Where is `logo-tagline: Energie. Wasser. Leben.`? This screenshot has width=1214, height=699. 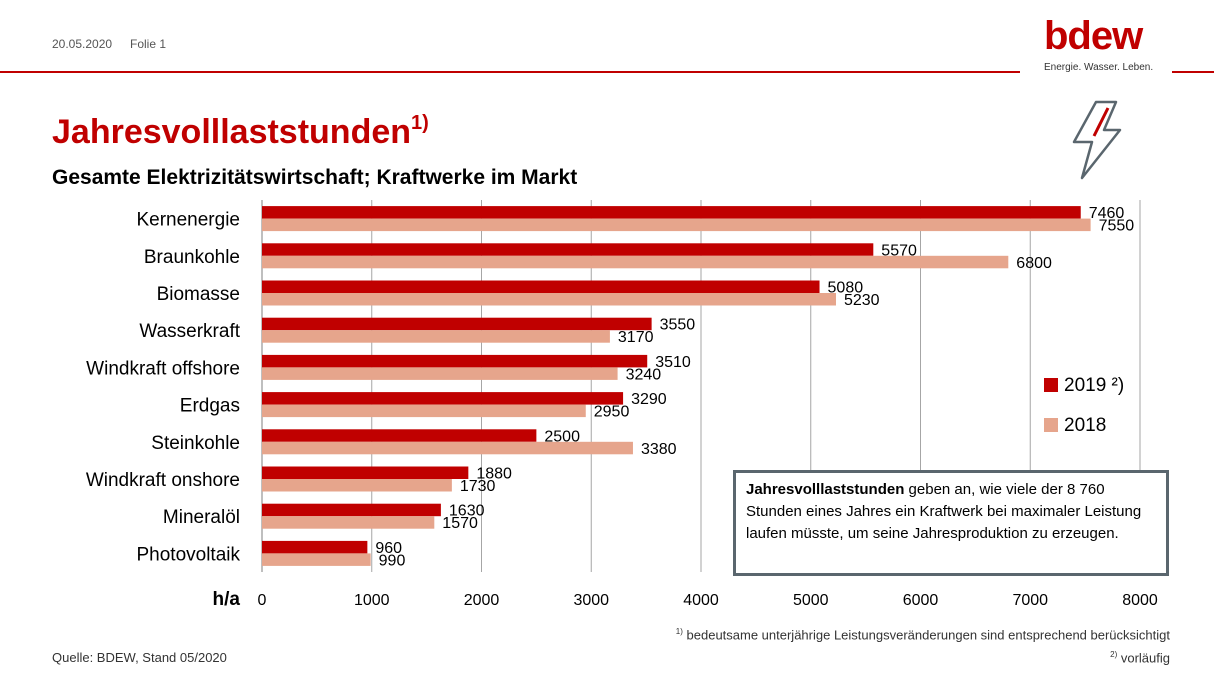
logo-tagline: Energie. Wasser. Leben. is located at coordinates (1099, 67).